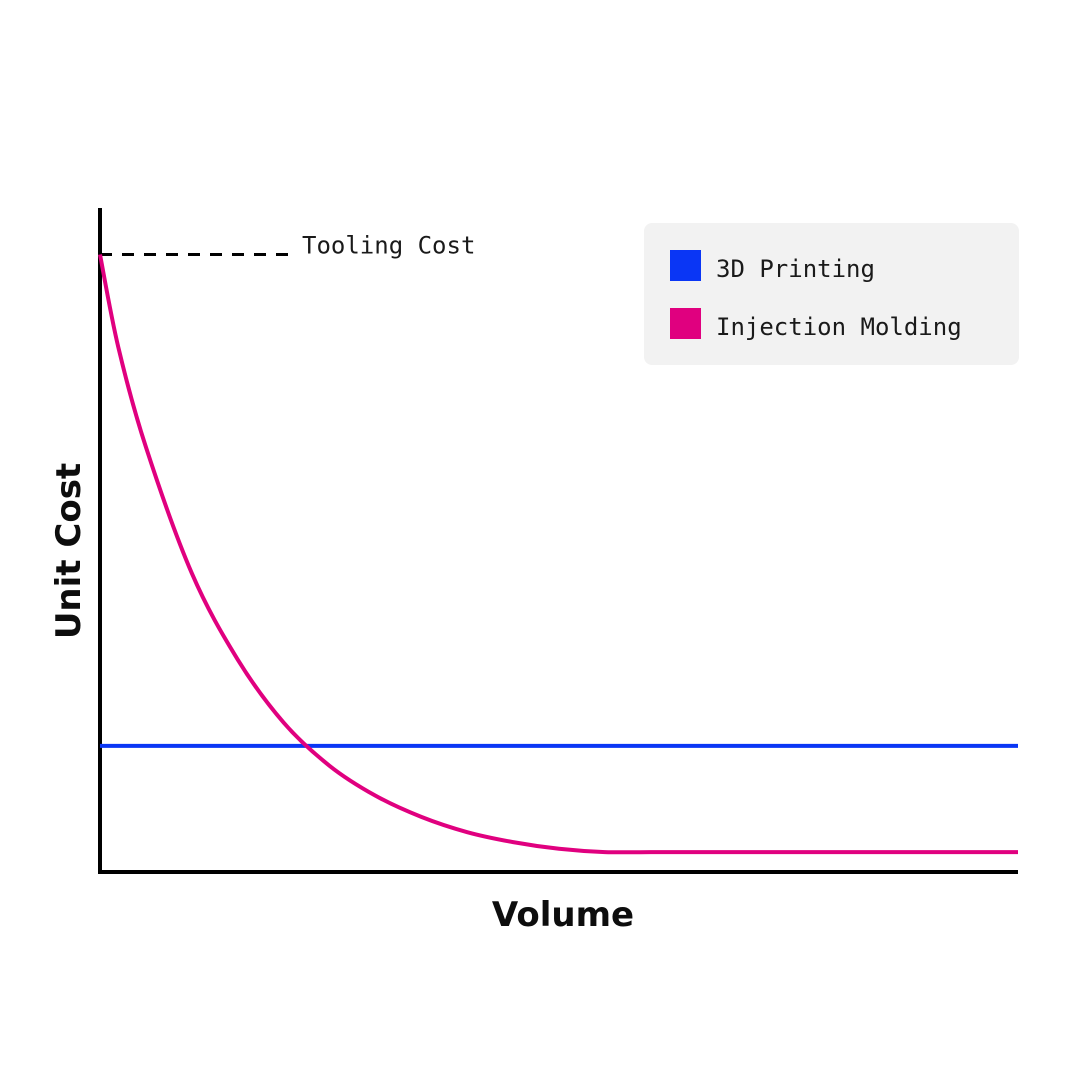 The height and width of the screenshot is (1080, 1080). I want to click on legend-swatch-injection-molding, so click(685, 323).